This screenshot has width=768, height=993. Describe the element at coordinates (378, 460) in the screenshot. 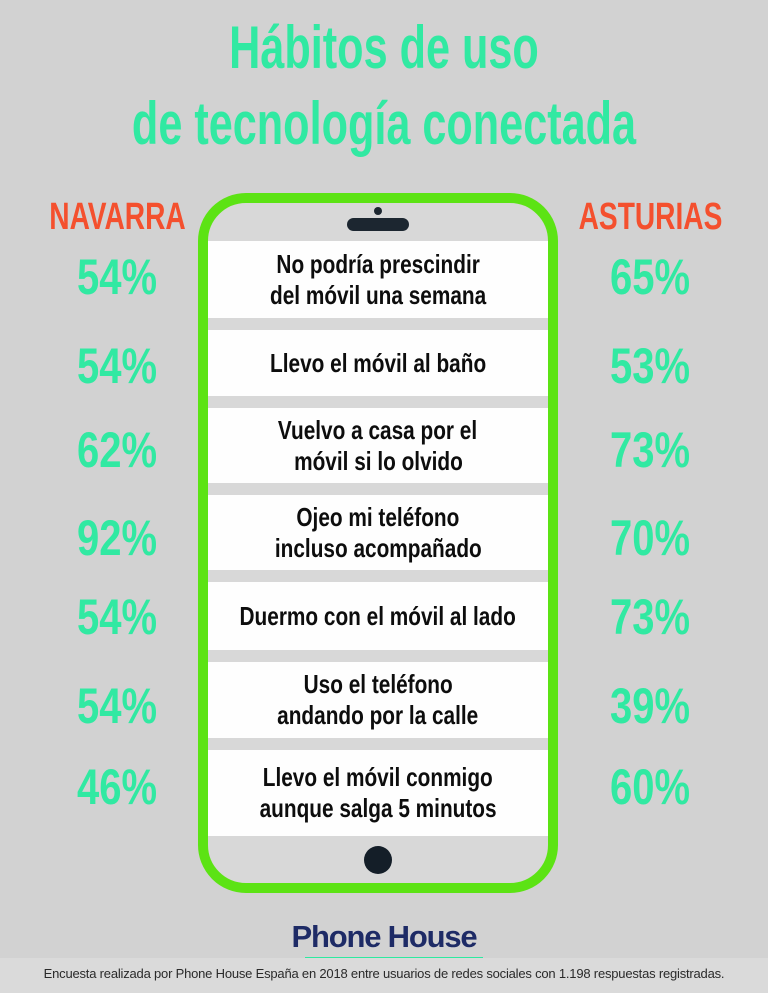

I see `habit-text: móvil si lo olvido` at that location.